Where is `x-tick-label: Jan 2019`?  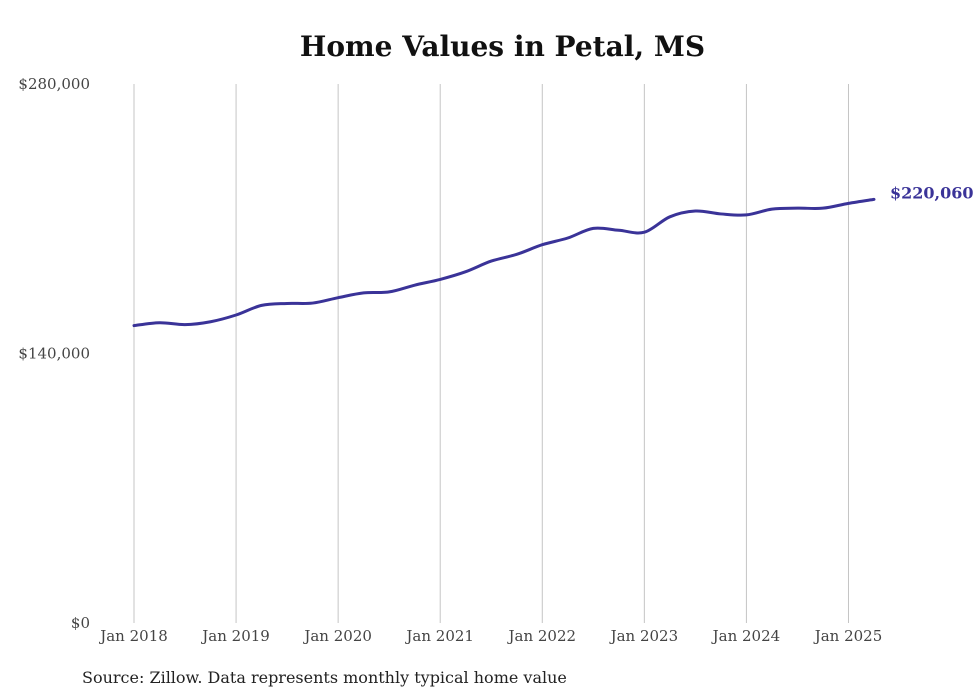 x-tick-label: Jan 2019 is located at coordinates (235, 636).